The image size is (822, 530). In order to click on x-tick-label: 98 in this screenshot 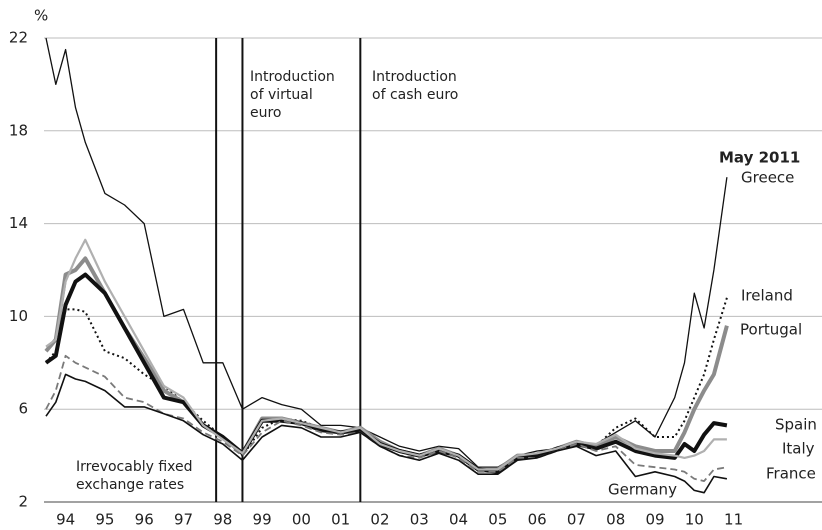, I will do `click(222, 520)`.